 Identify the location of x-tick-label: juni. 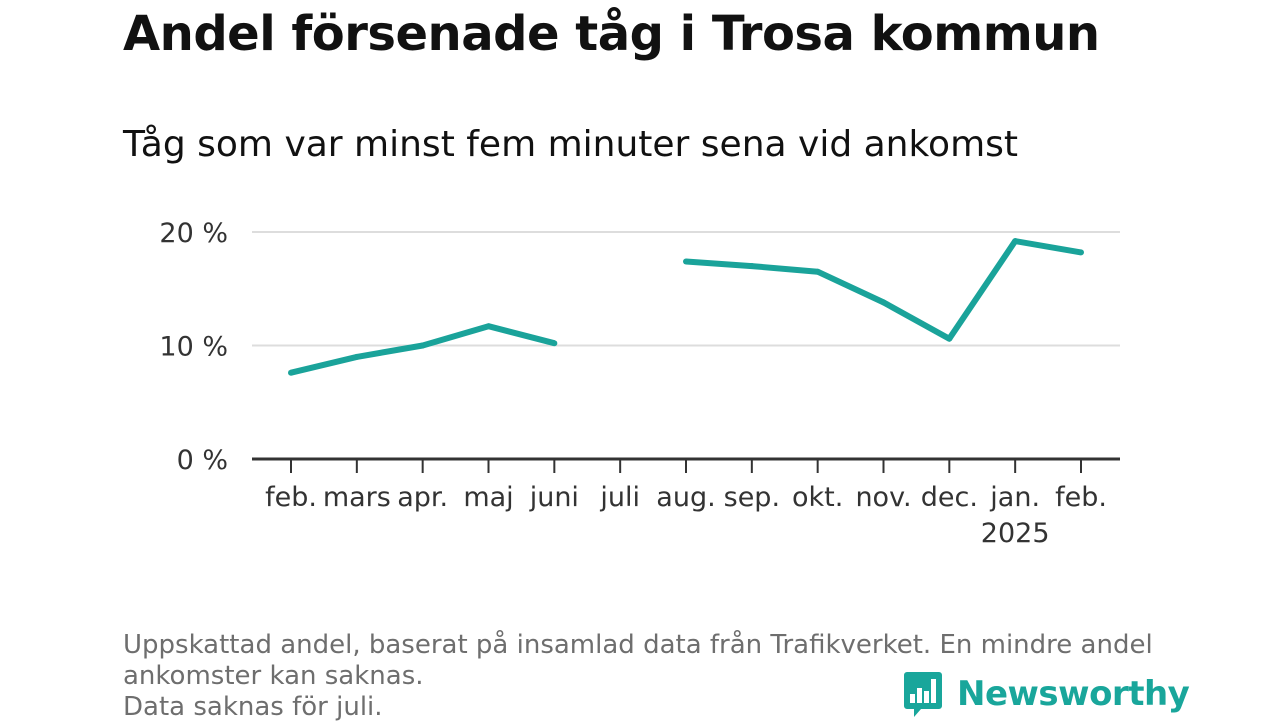
(554, 497).